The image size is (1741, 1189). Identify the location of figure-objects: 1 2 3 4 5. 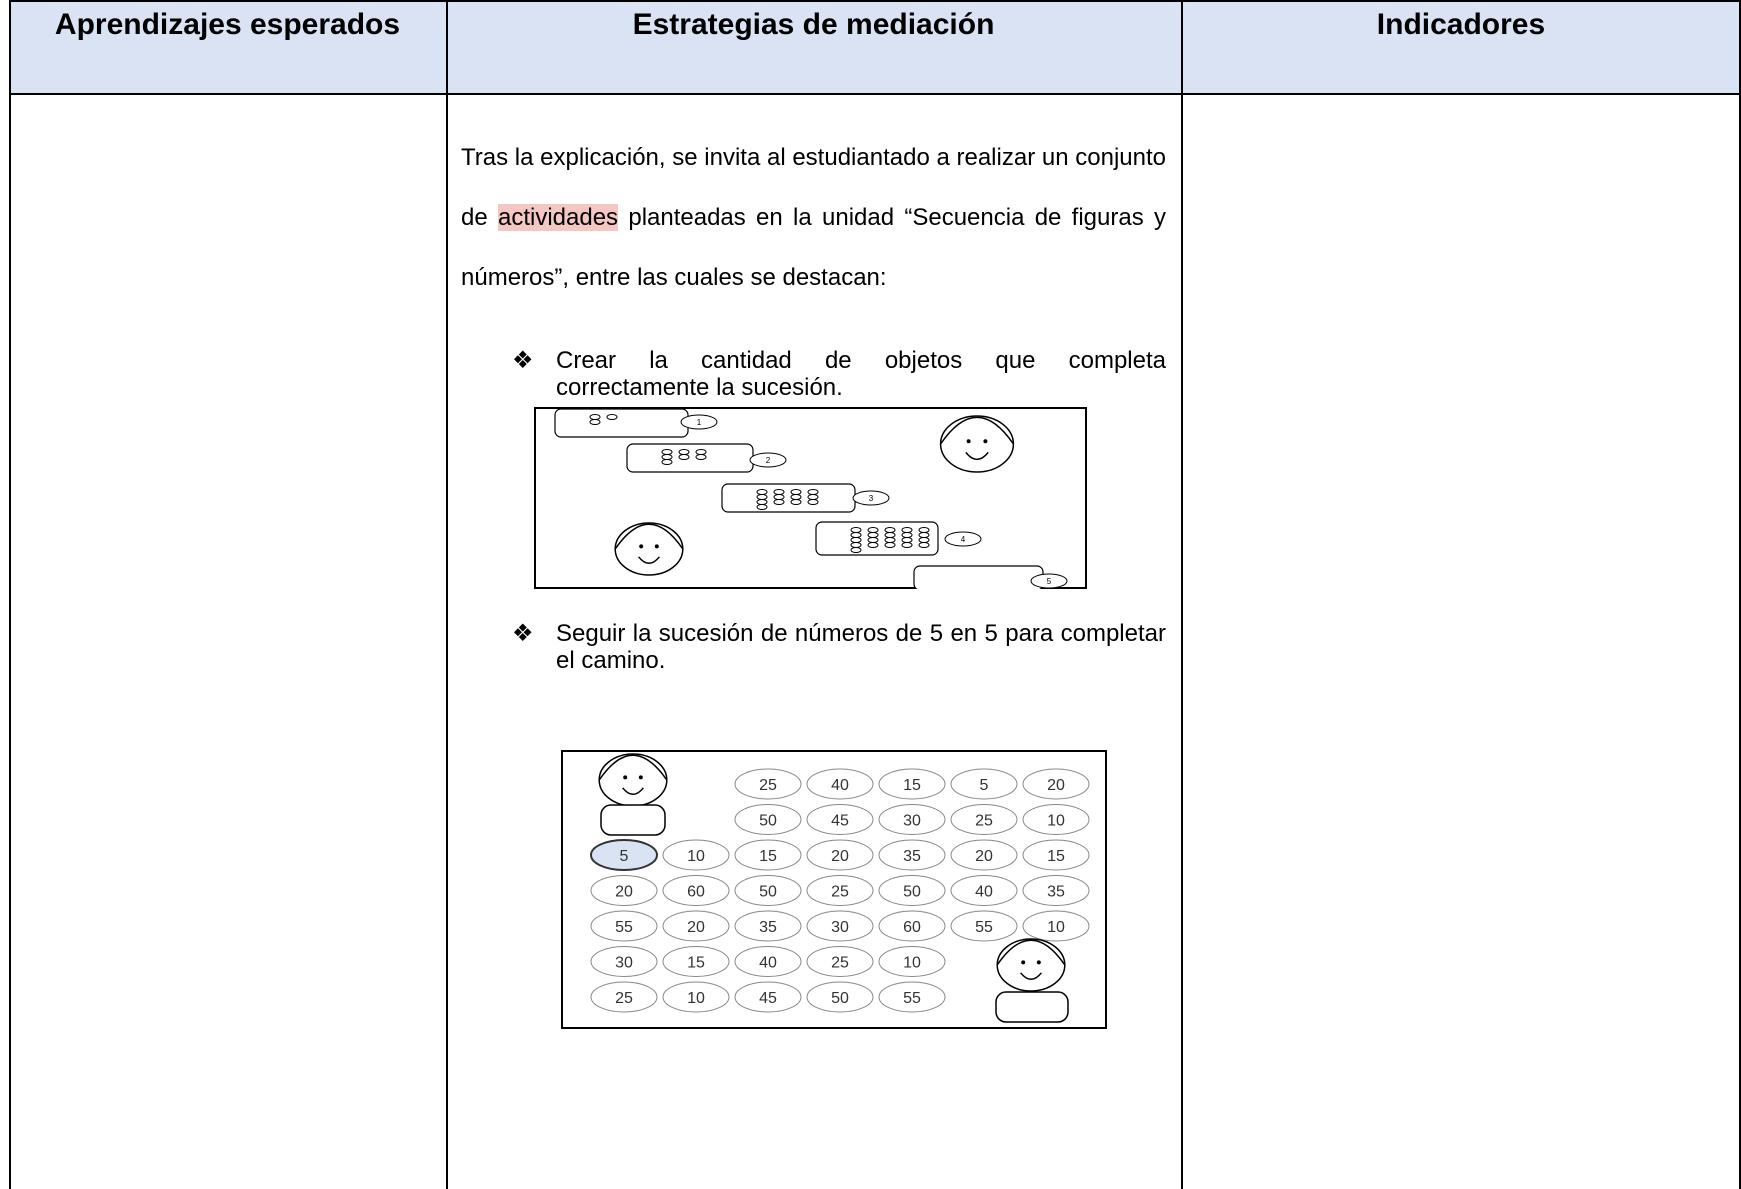
(810, 498).